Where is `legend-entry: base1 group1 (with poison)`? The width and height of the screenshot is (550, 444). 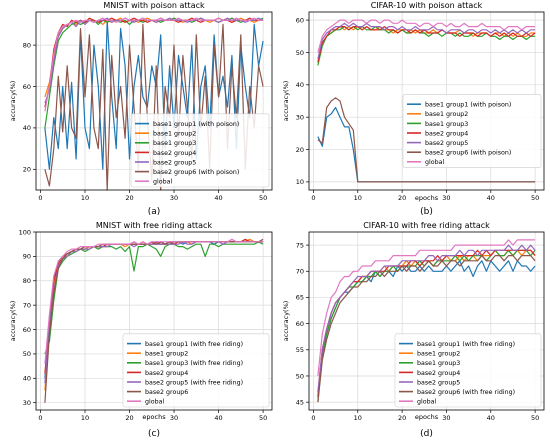
legend-entry: base1 group1 (with poison) is located at coordinates (196, 124).